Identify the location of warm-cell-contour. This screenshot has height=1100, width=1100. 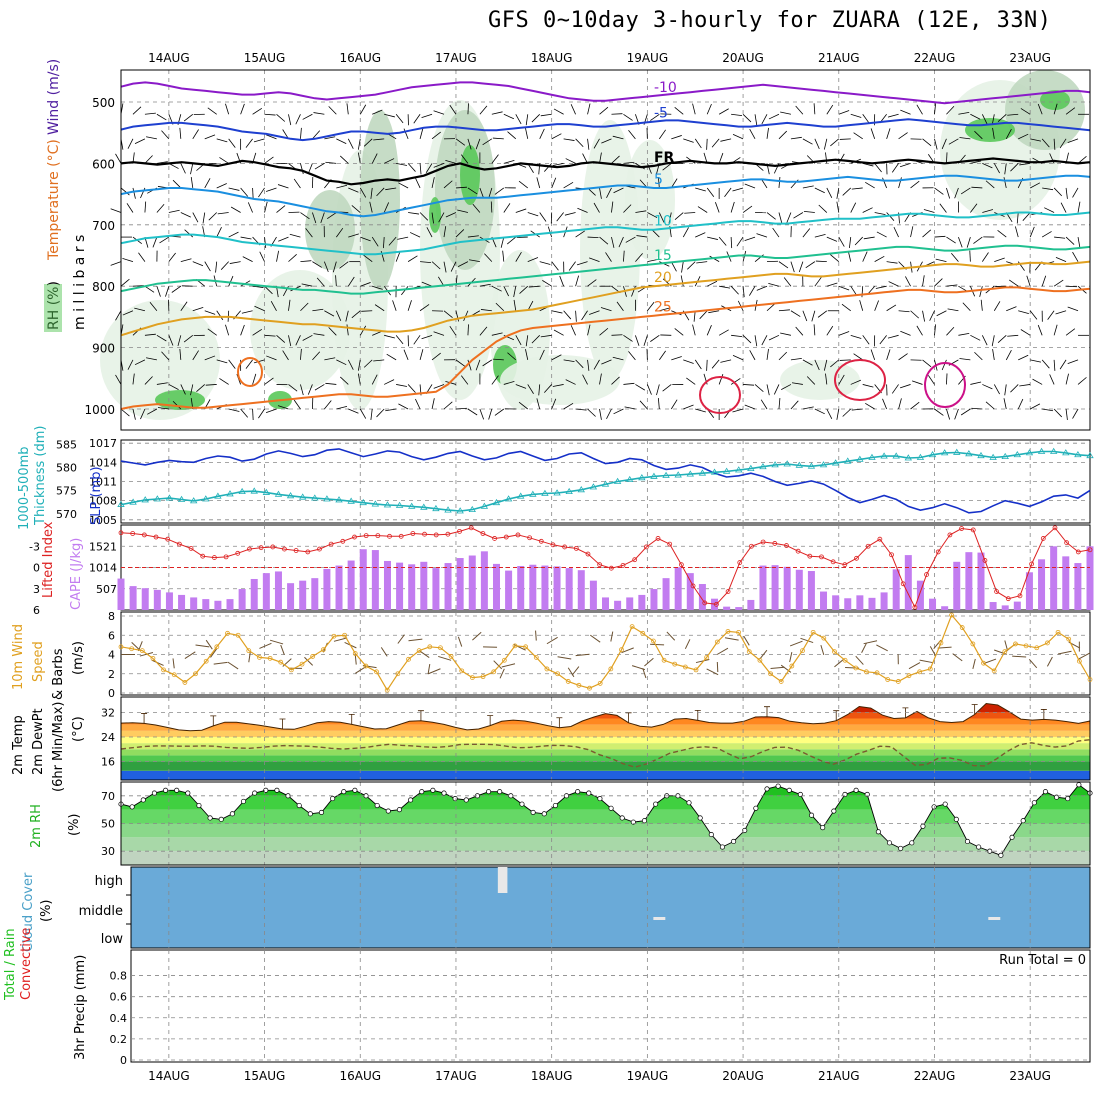
(860, 380).